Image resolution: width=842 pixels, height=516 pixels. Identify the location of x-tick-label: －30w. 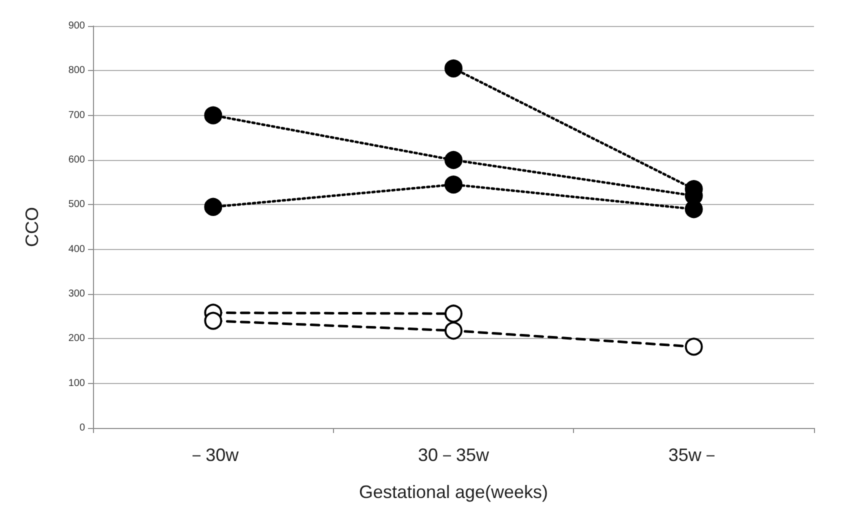
(214, 455).